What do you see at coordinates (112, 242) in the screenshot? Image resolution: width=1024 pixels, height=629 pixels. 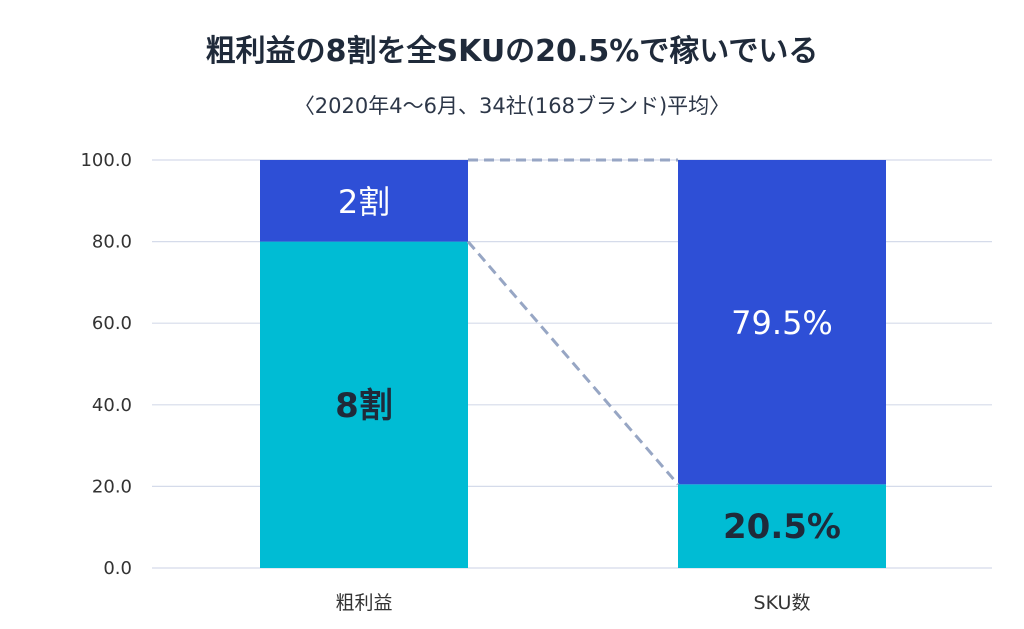 I see `y-tick-label: 80.0` at bounding box center [112, 242].